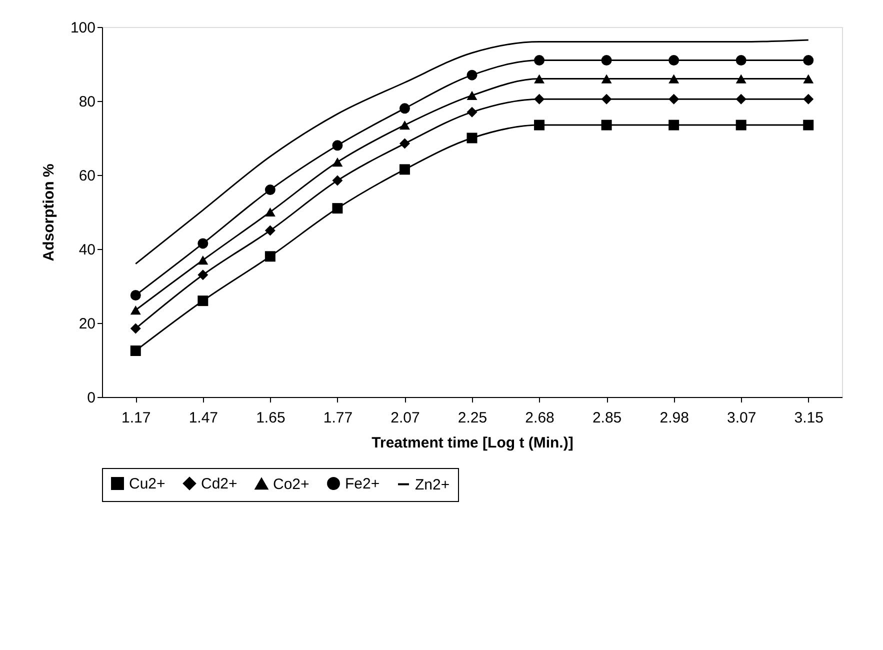 The width and height of the screenshot is (883, 650). Describe the element at coordinates (87, 250) in the screenshot. I see `y-tick-label: 40` at that location.